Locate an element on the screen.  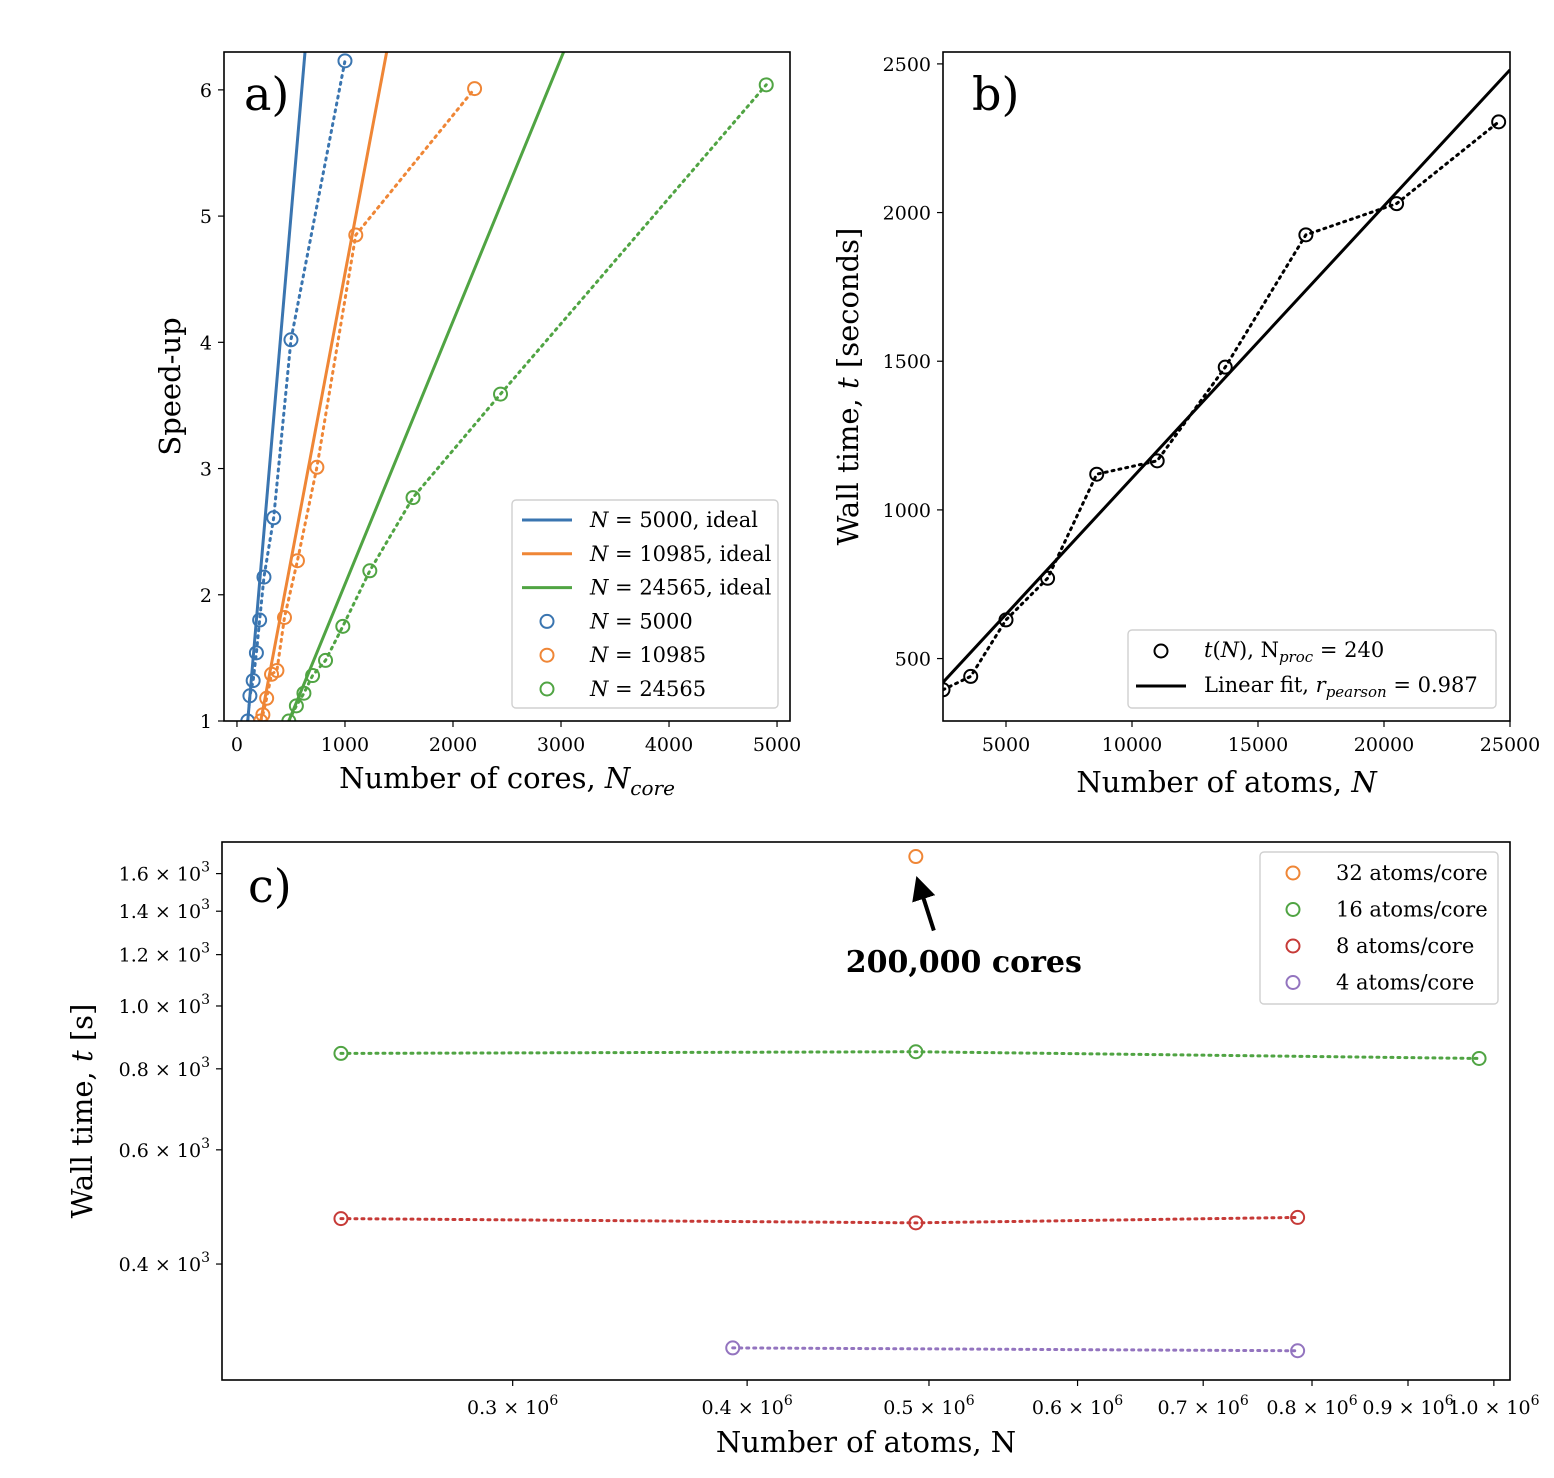
x-tick-label: 15000 is located at coordinates (1258, 745).